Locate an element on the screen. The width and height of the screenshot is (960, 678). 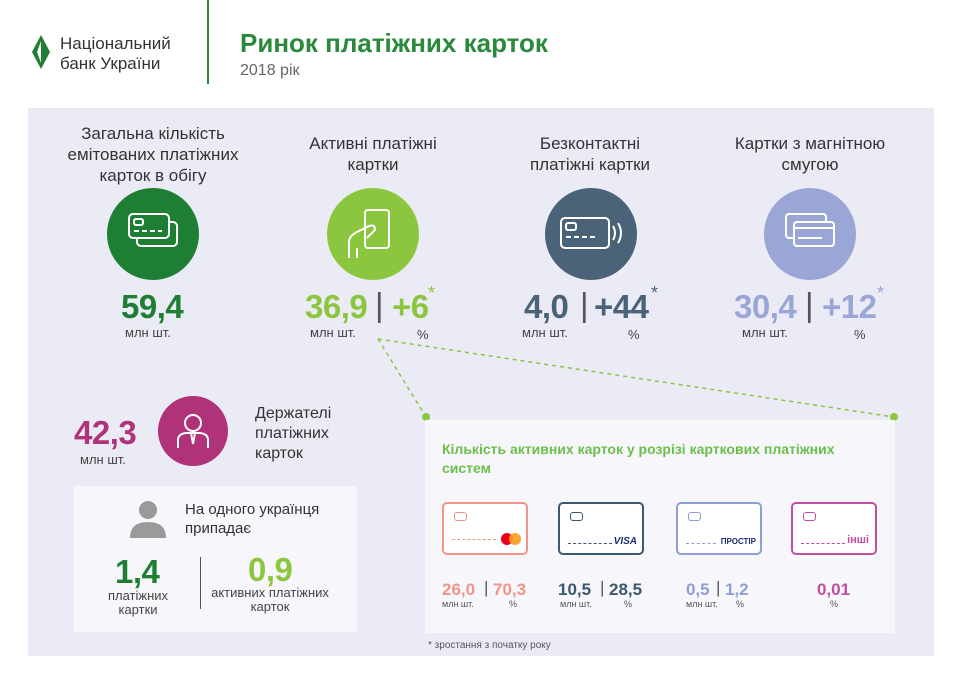
magstripe-cards-unit: млн шт. is located at coordinates (765, 332).